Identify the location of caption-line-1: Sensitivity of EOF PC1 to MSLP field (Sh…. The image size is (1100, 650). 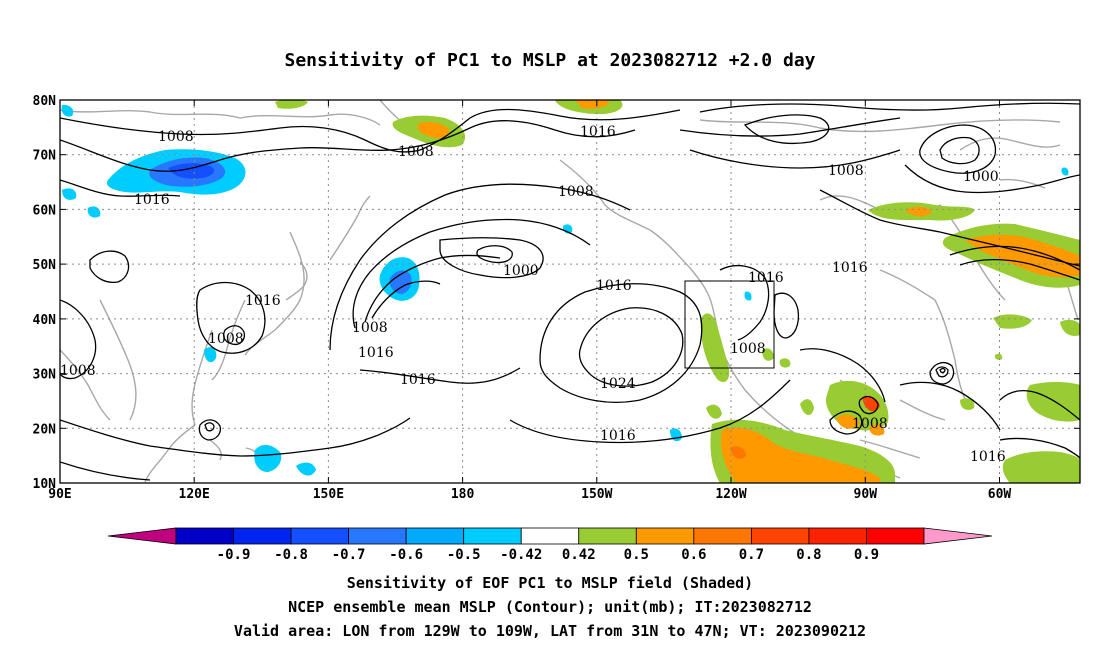
(550, 583).